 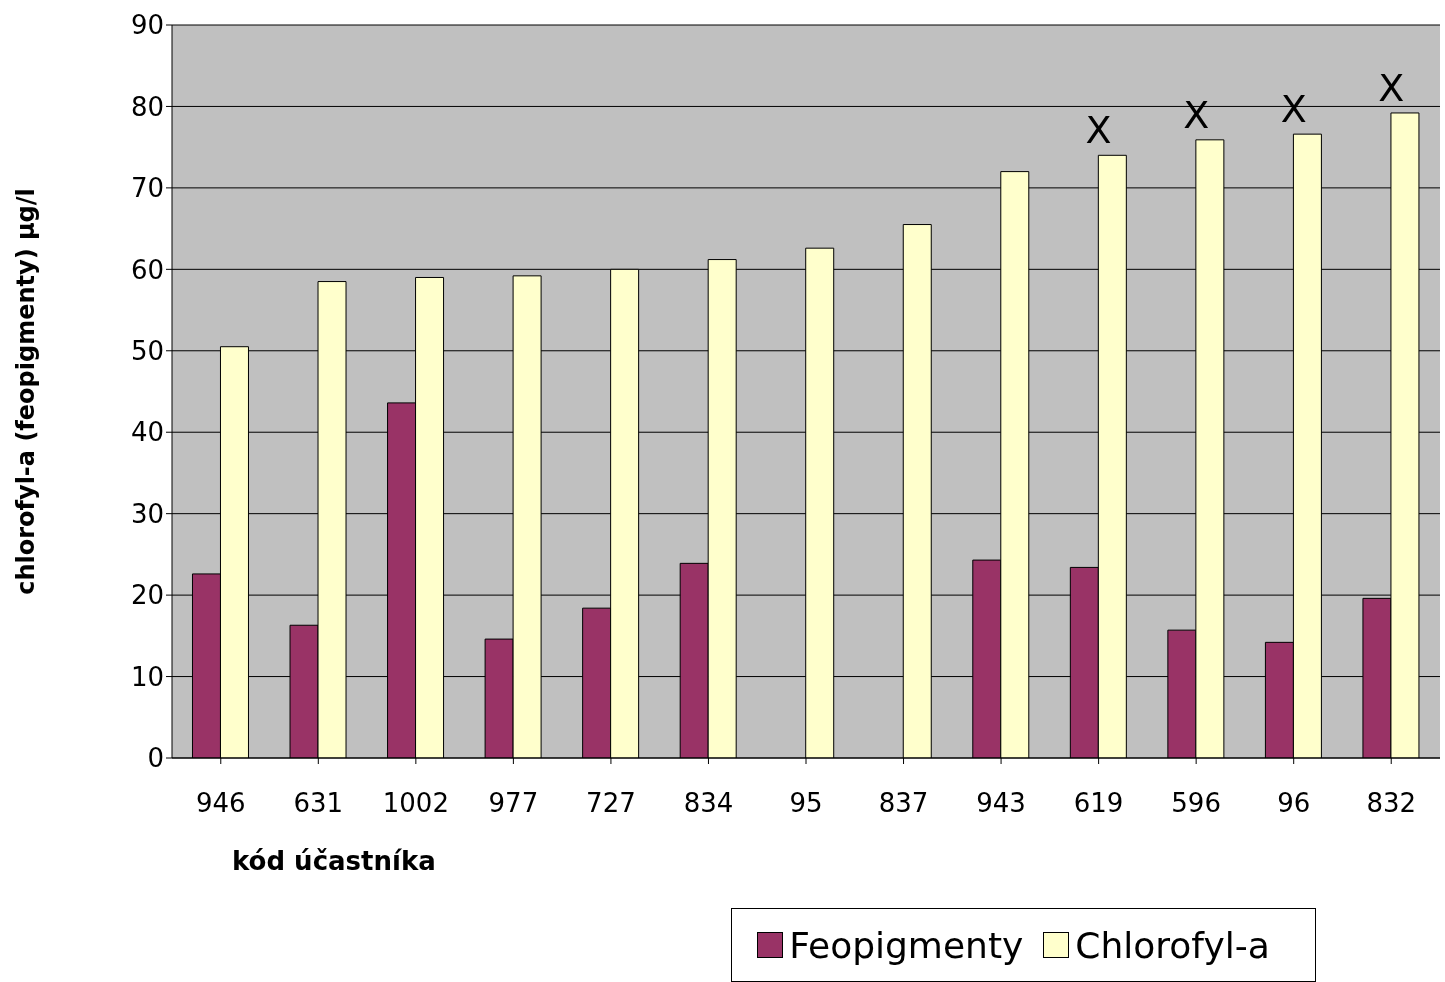 What do you see at coordinates (906, 945) in the screenshot?
I see `legend-label: Feopigmenty` at bounding box center [906, 945].